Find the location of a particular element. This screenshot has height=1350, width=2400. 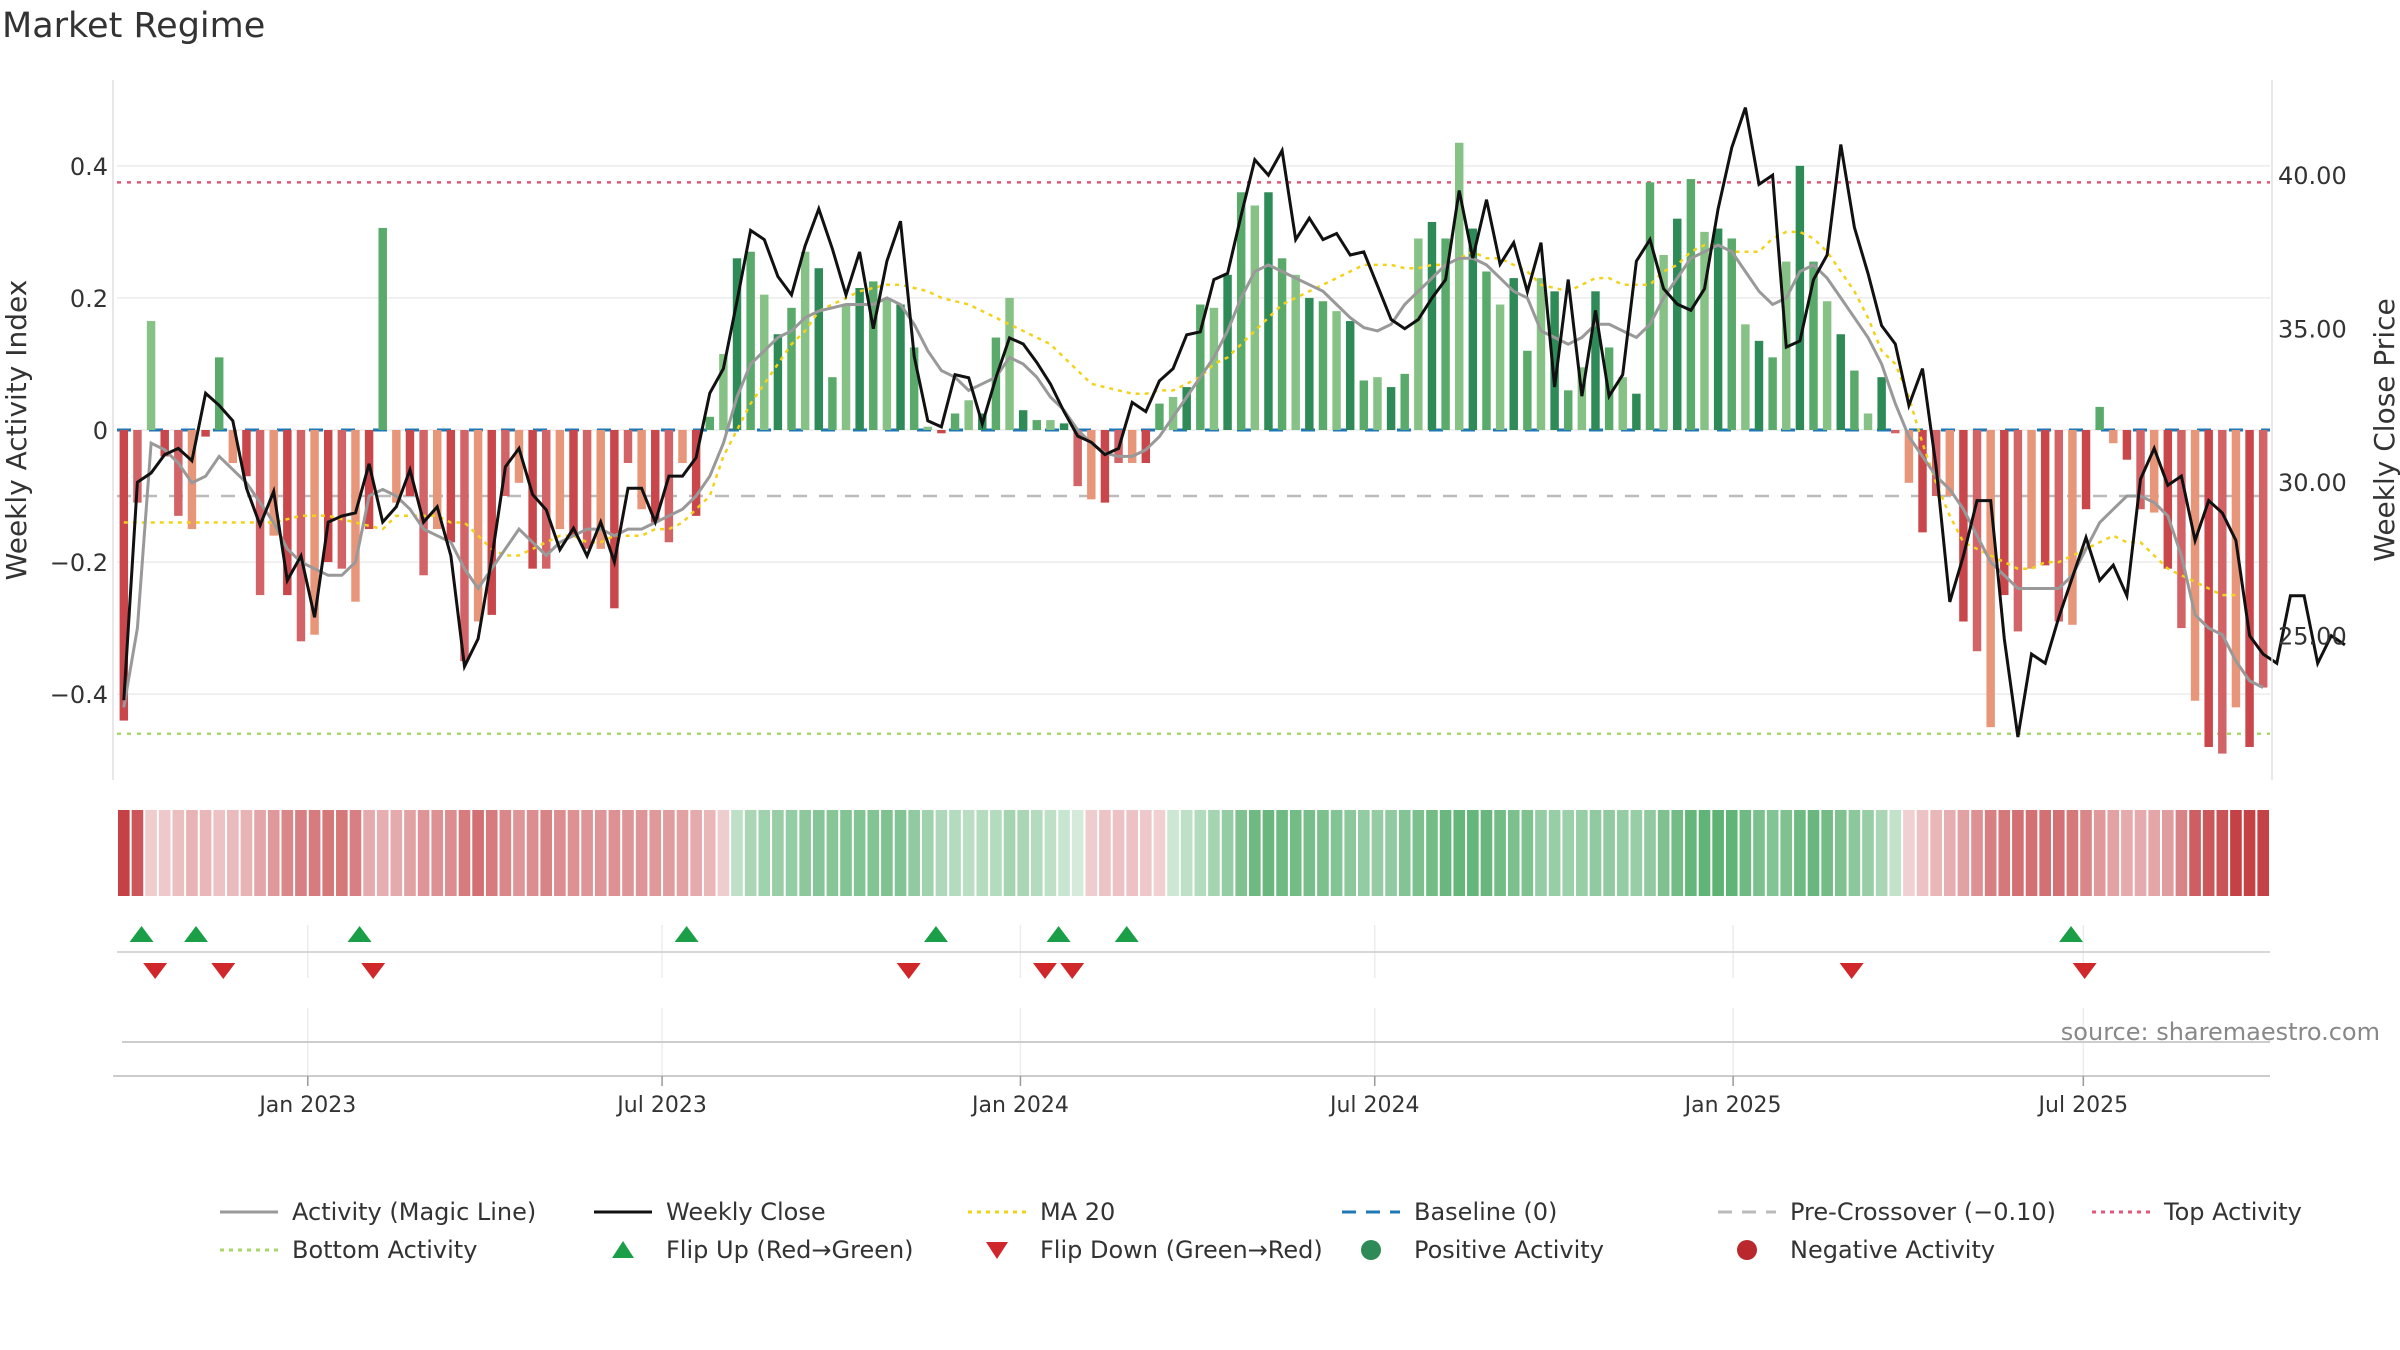

y-left-tick-label: 0 is located at coordinates (100, 431).